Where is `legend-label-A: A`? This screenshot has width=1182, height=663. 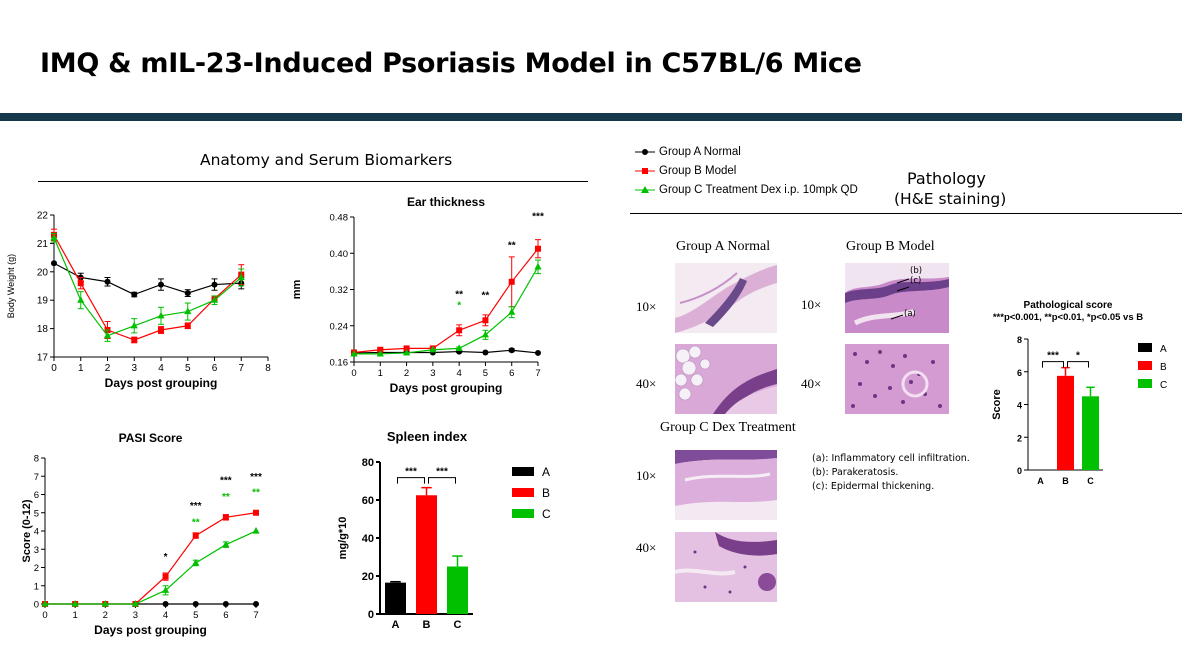 legend-label-A: A is located at coordinates (1163, 349).